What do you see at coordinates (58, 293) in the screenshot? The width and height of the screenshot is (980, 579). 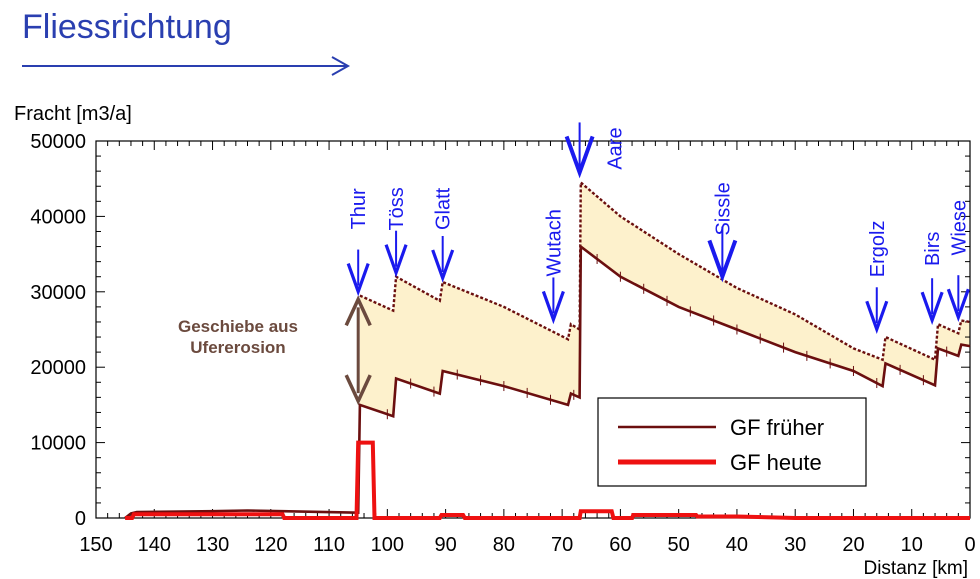 I see `y-tick-label: 30000` at bounding box center [58, 293].